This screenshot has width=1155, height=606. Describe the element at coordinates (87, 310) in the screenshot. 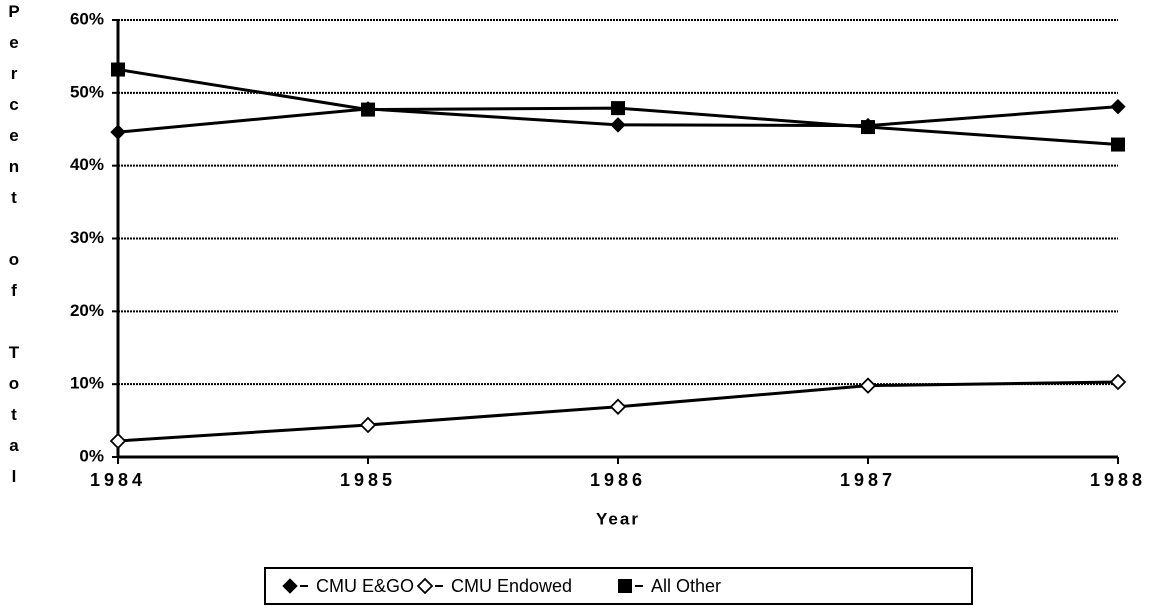

I see `y-tick-label: 20%` at that location.